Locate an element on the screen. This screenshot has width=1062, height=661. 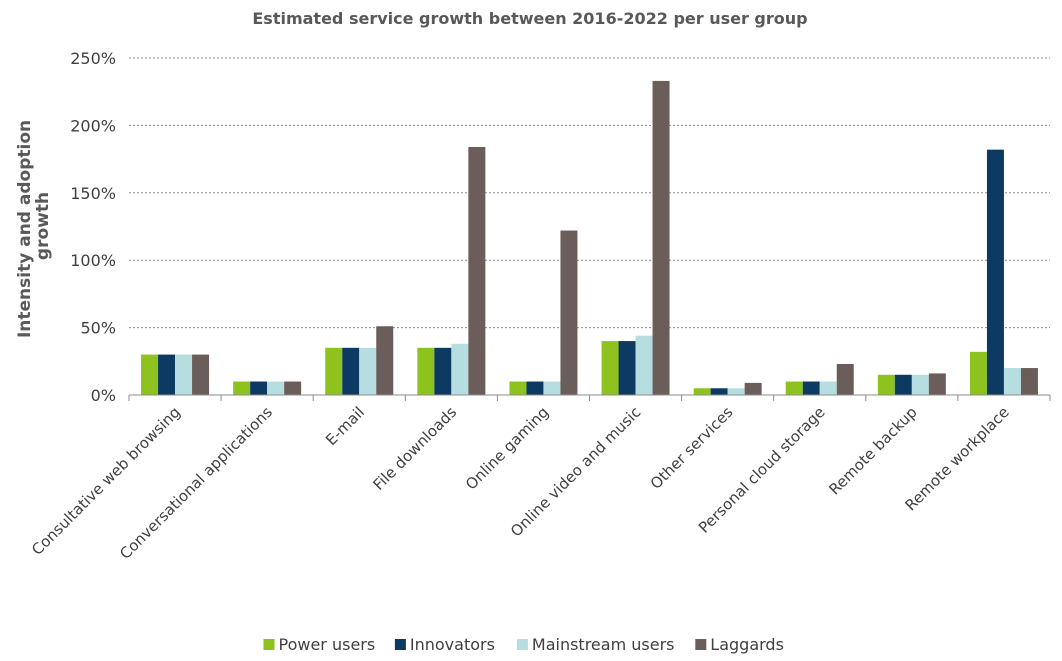
x-tick-label: E-mail is located at coordinates (345, 426).